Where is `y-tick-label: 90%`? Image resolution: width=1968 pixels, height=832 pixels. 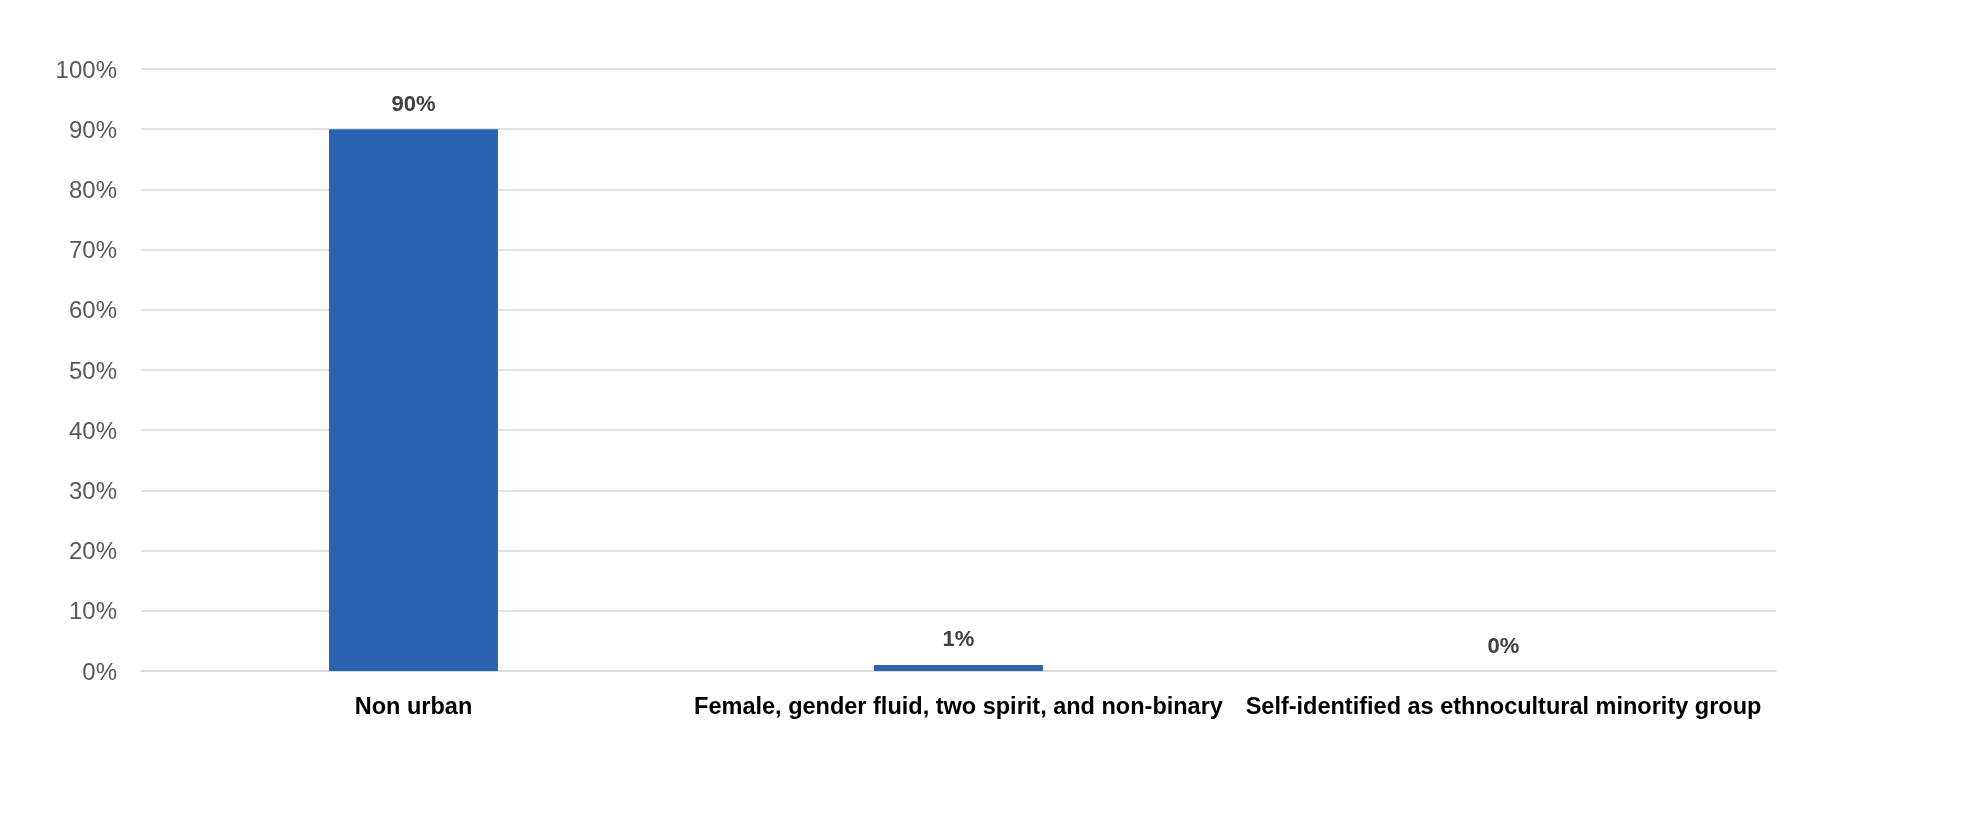 y-tick-label: 90% is located at coordinates (92, 129).